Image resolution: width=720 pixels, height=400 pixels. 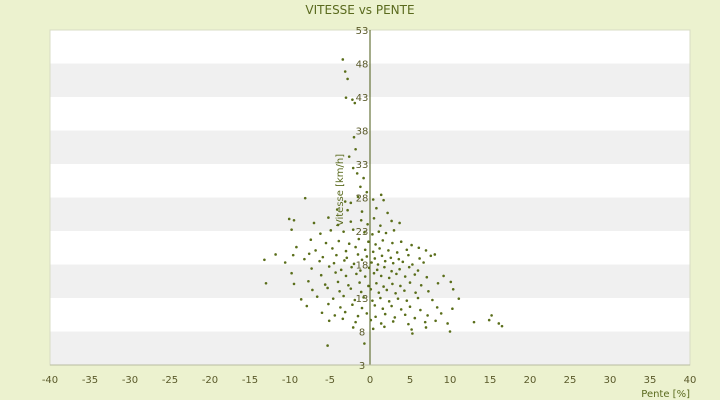 I want to click on y-tick-label: 43, so click(x=362, y=98).